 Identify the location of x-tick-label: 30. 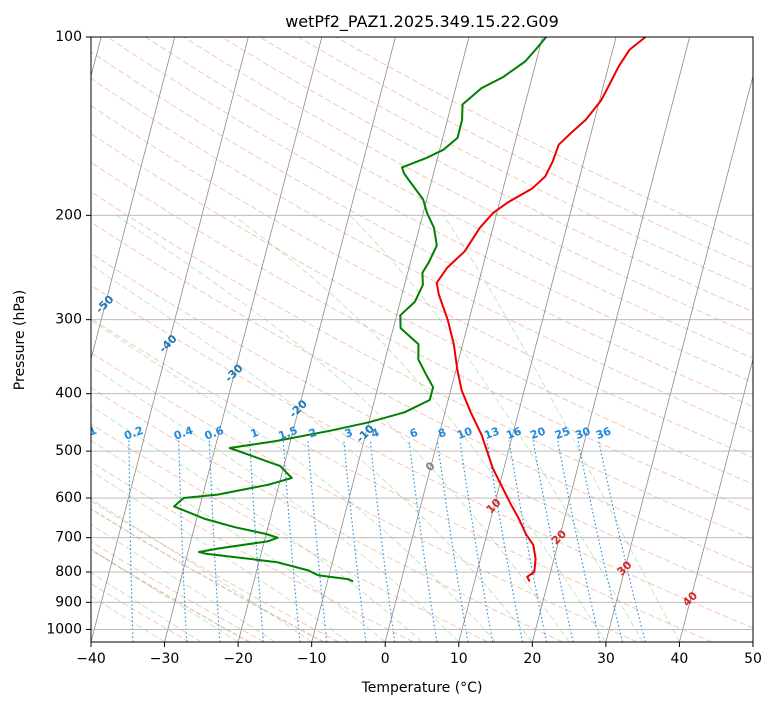
(606, 659).